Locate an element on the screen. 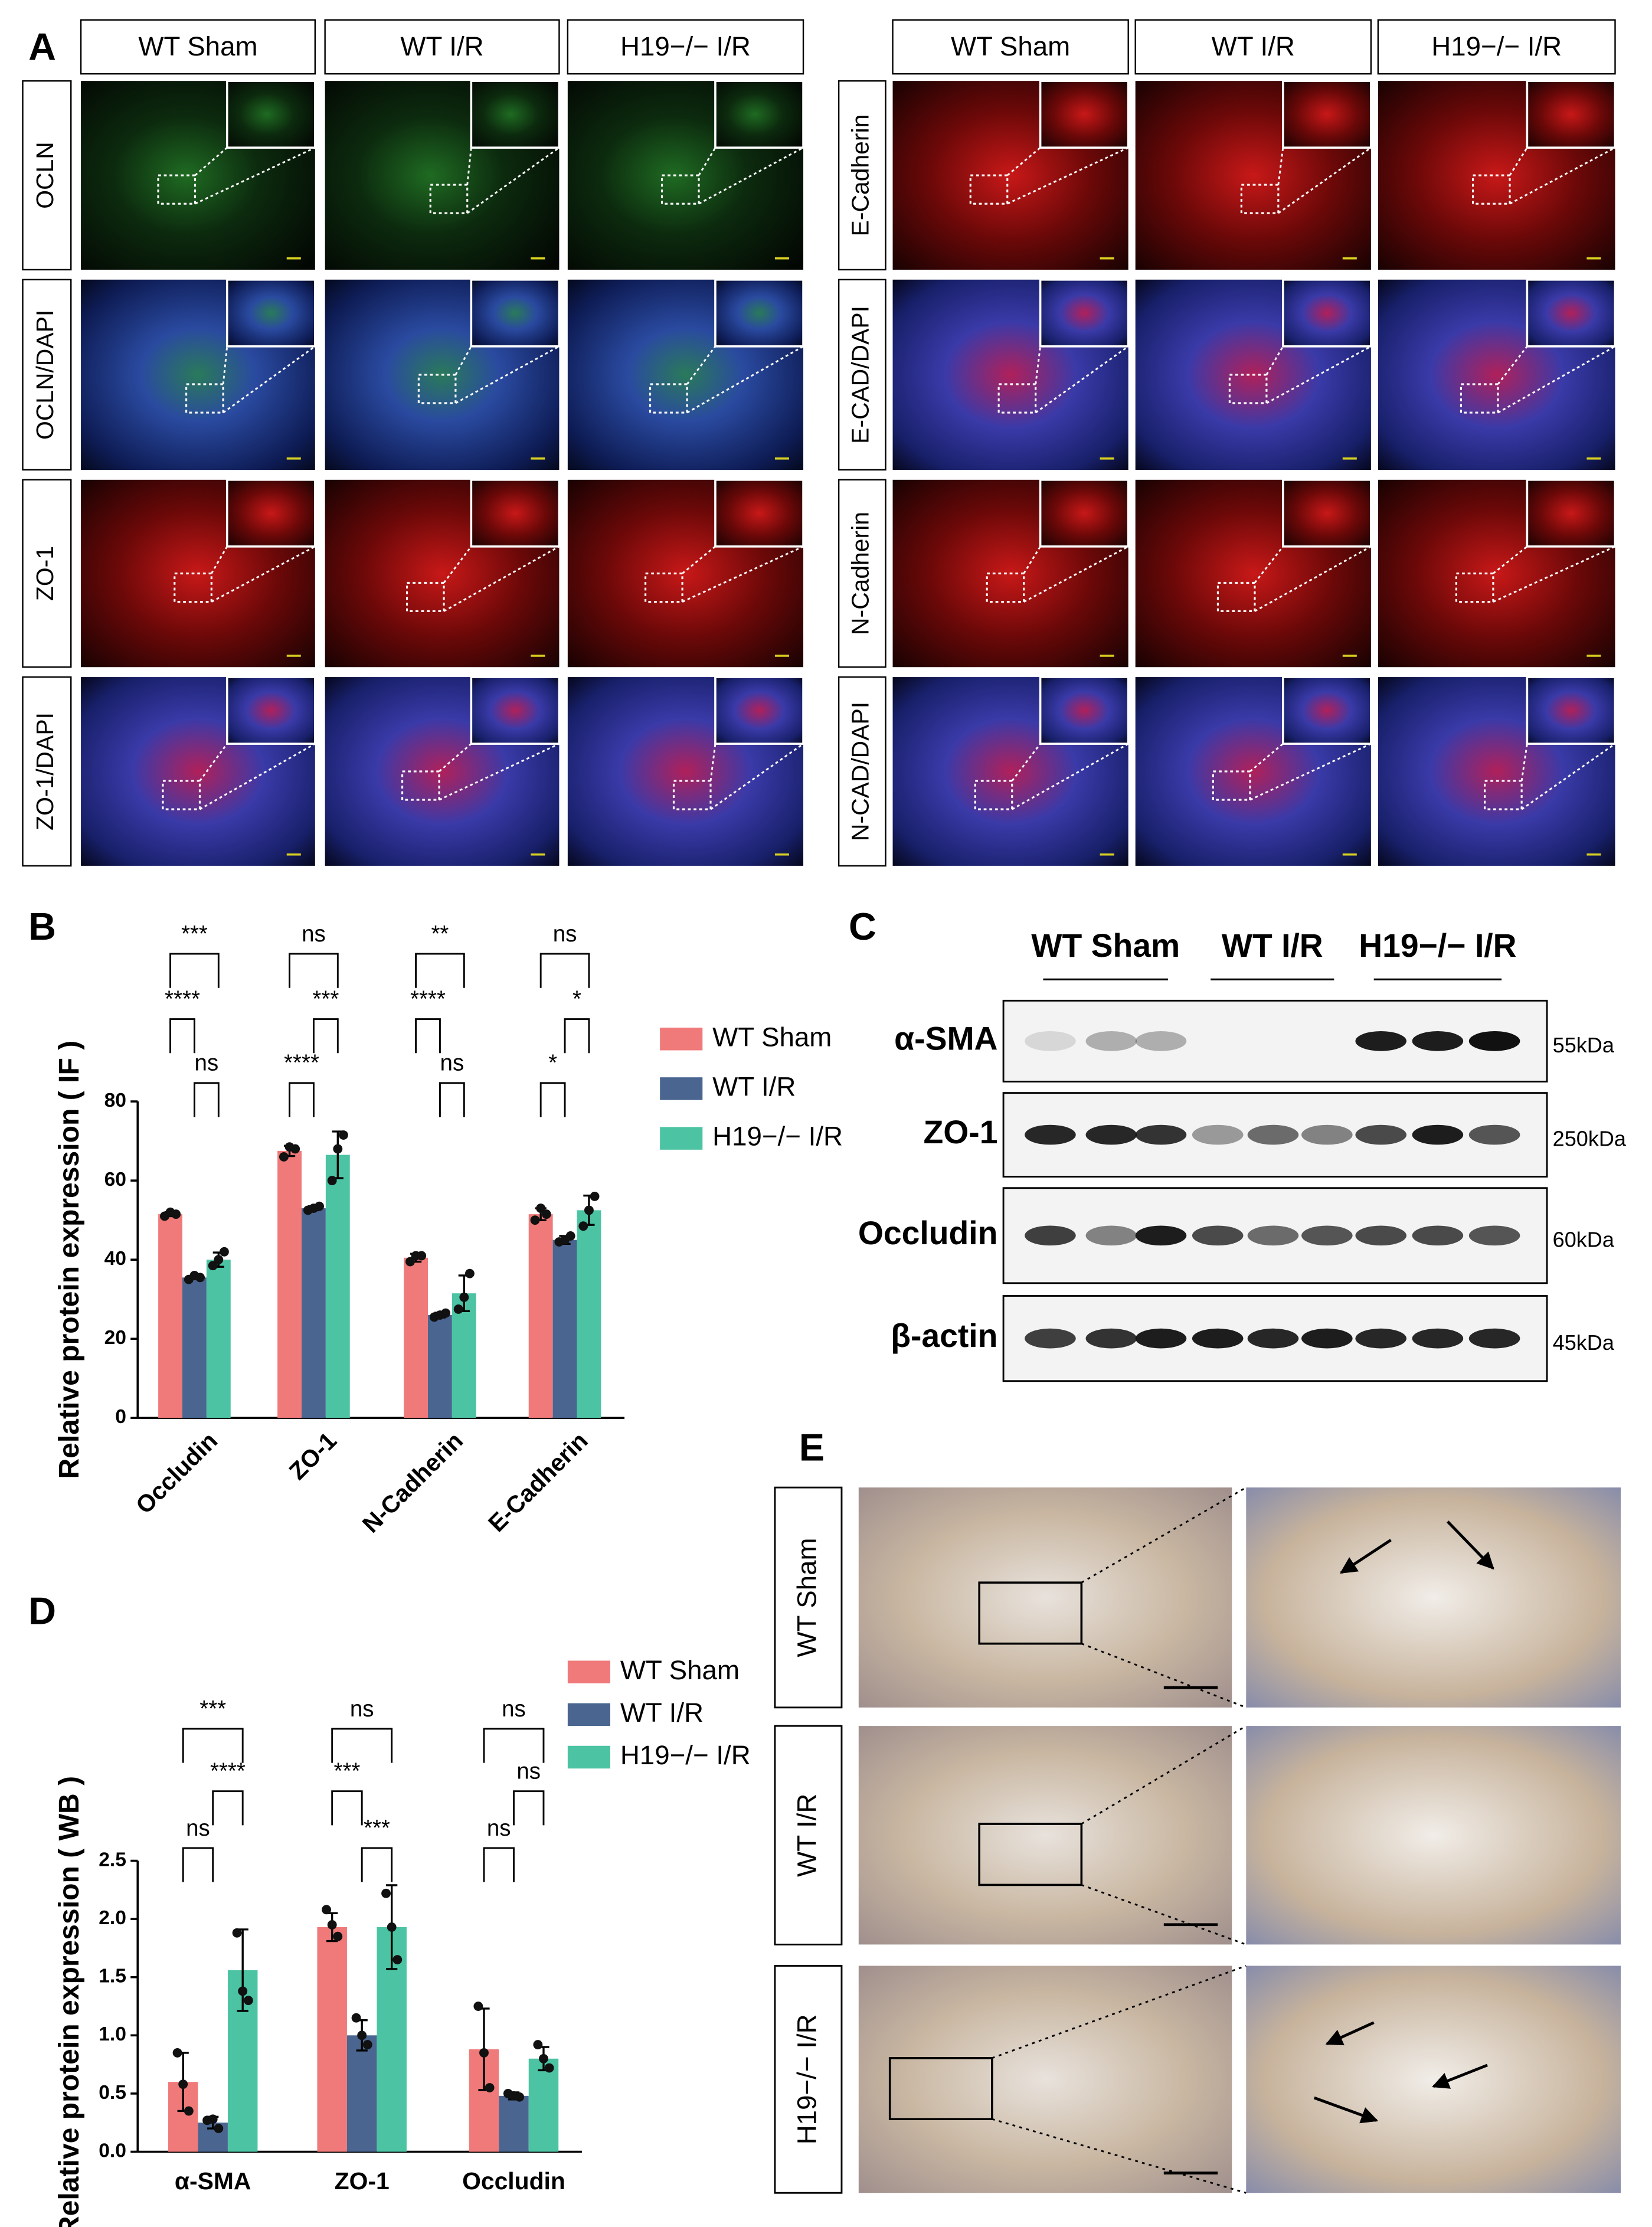  row-label: E-CAD/DAPI is located at coordinates (861, 375).